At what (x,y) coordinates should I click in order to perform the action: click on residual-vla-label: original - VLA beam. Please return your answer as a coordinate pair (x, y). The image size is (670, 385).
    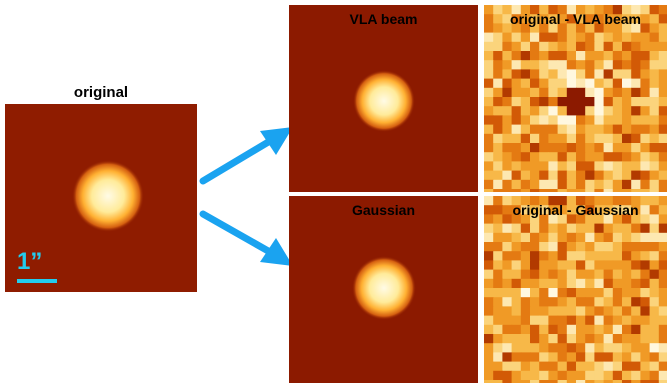
    Looking at the image, I should click on (575, 19).